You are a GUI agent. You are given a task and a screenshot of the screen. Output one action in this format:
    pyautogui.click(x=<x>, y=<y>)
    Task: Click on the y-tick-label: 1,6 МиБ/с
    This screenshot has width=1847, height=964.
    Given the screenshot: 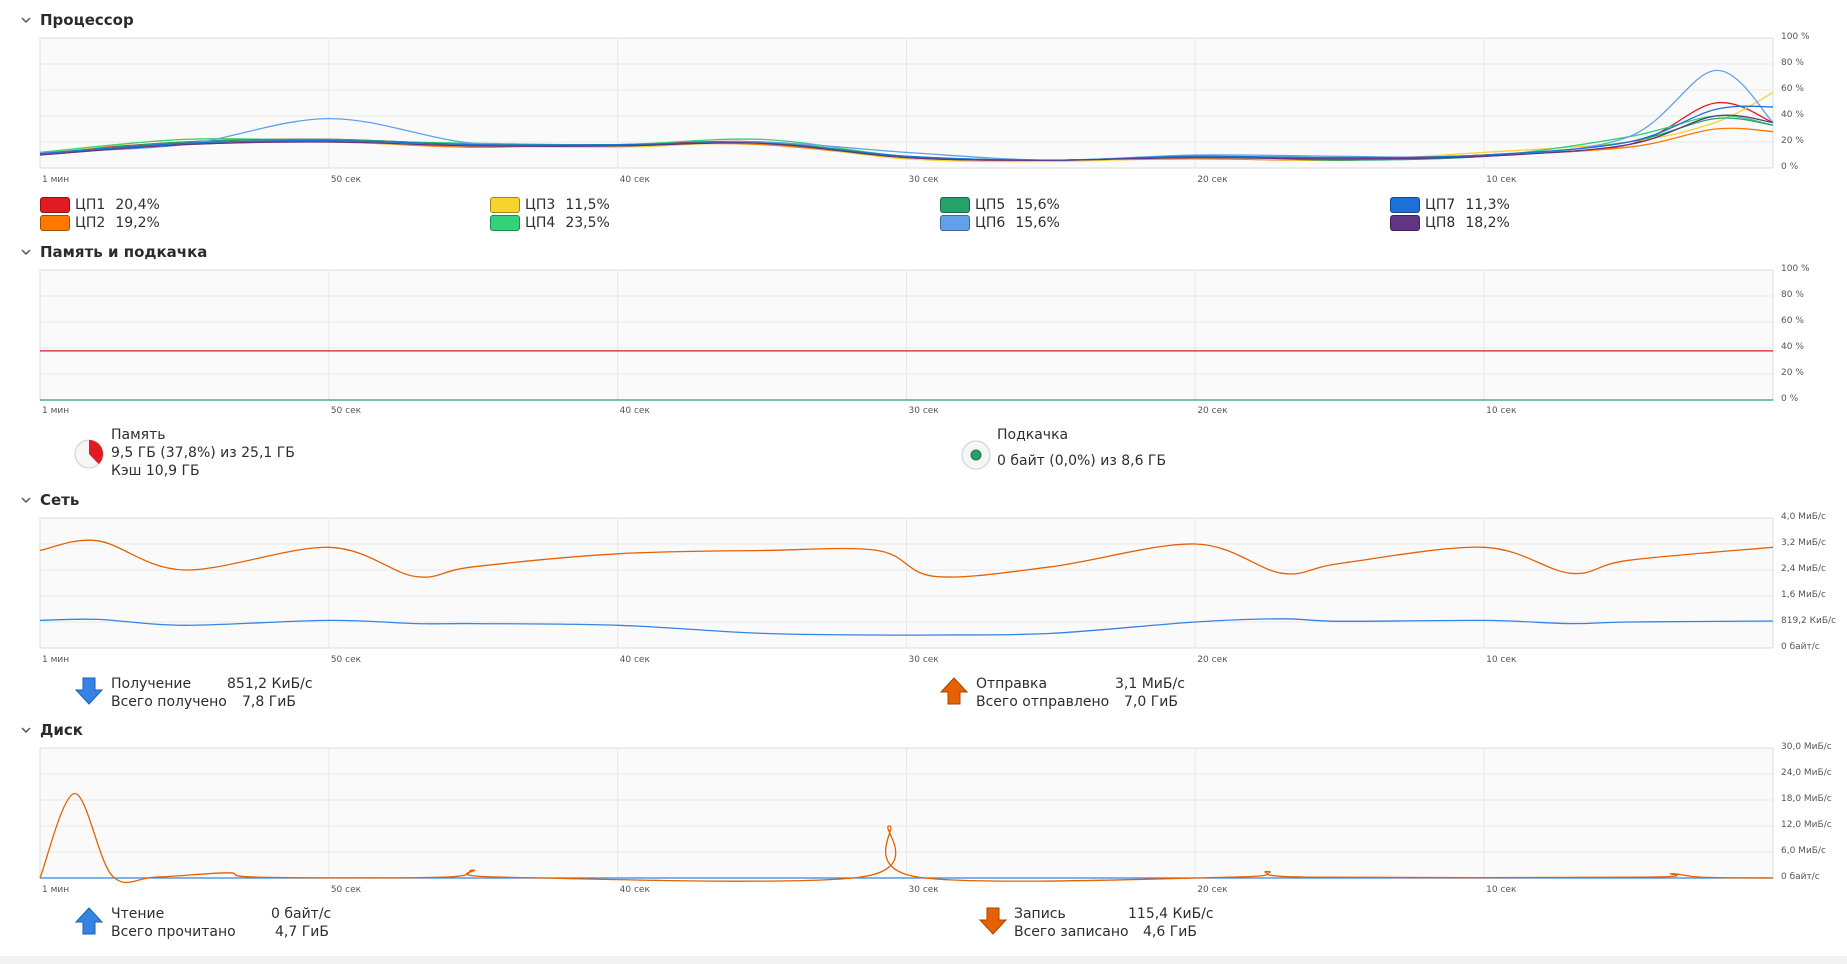 What is the action you would take?
    pyautogui.click(x=1803, y=595)
    